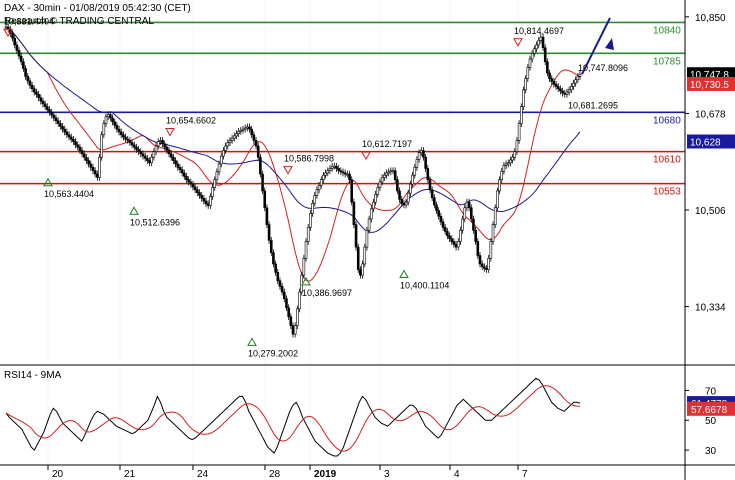  Describe the element at coordinates (155, 222) in the screenshot. I see `low-label: 10,512.6396` at that location.